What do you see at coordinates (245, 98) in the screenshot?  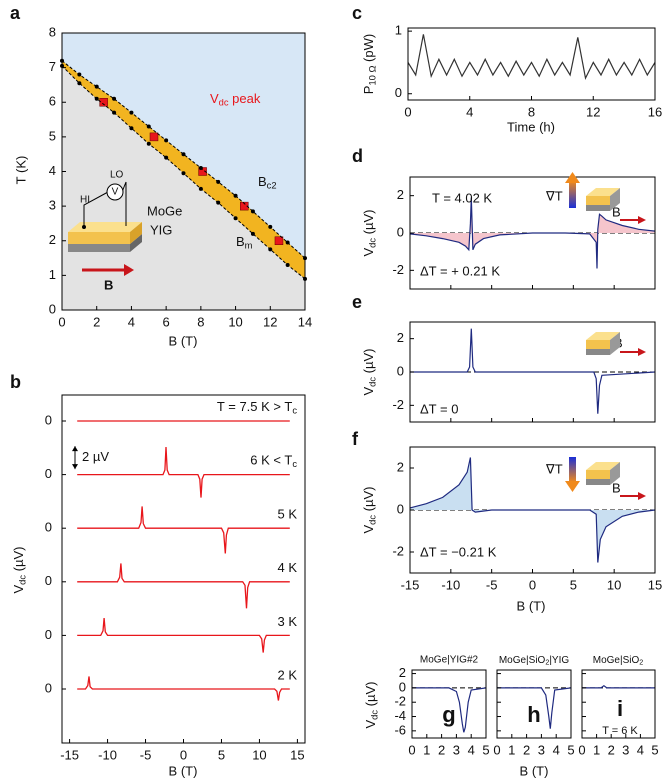 I see `label-part: peak` at bounding box center [245, 98].